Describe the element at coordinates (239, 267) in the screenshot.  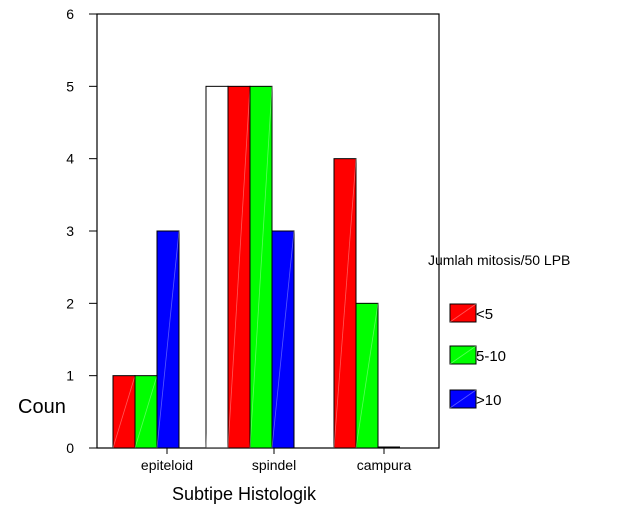
I see `bar-spindel-1-hatch` at that location.